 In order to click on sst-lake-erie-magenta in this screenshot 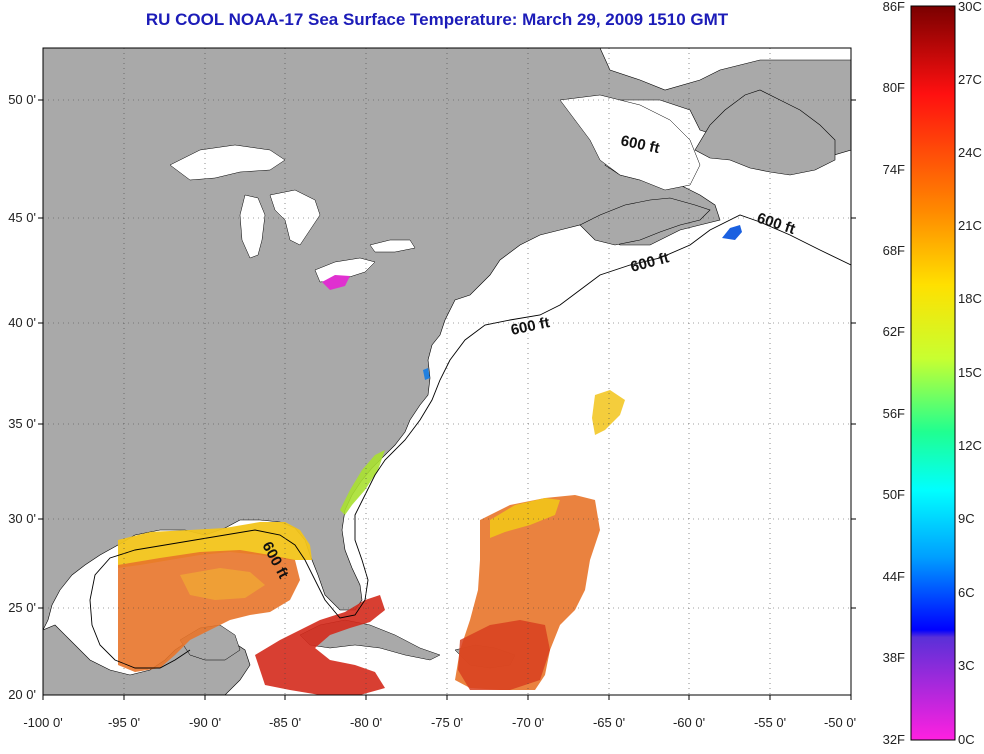, I will do `click(336, 282)`.